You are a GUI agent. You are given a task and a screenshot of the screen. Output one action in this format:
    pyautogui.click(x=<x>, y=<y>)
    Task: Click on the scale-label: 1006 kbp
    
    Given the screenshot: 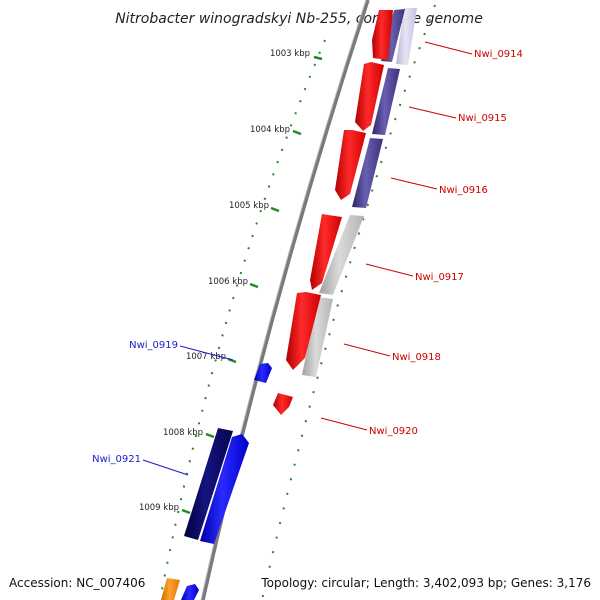 What is the action you would take?
    pyautogui.click(x=228, y=282)
    